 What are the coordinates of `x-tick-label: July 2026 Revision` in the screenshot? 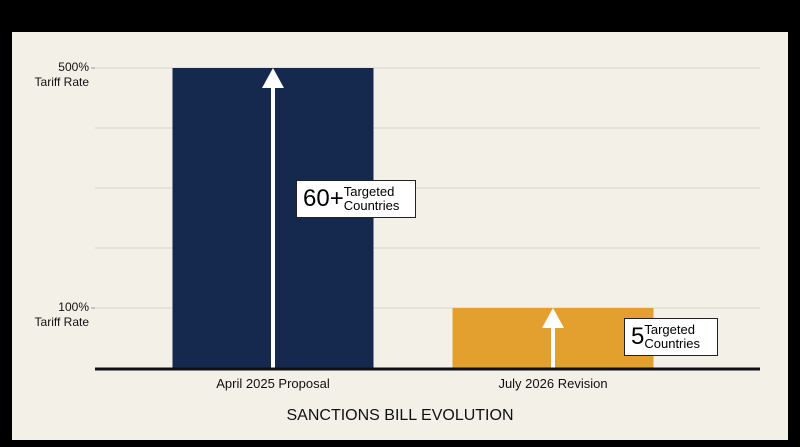 It's located at (553, 383).